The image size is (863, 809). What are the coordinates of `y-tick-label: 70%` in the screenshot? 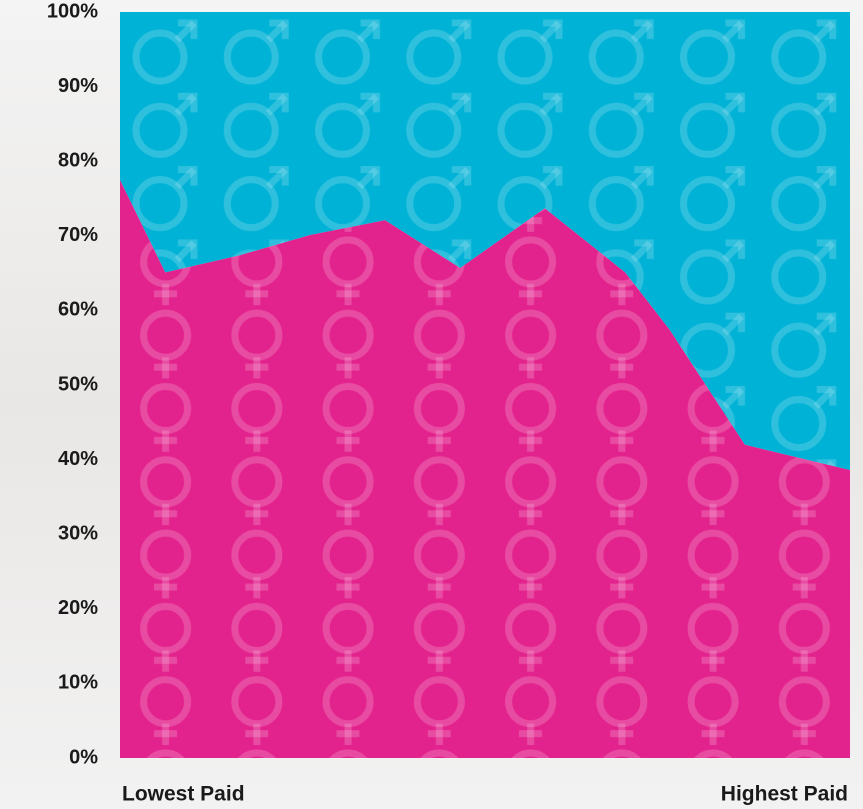 It's located at (78, 235).